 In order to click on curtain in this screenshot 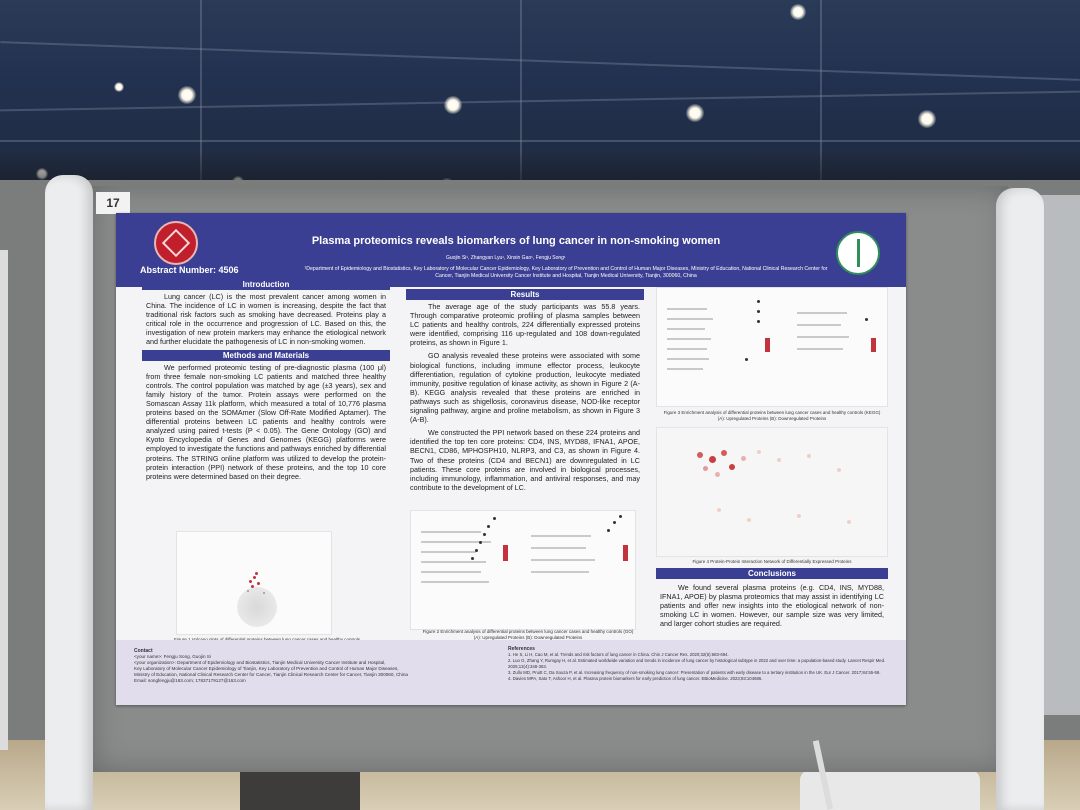, I will do `click(1060, 455)`.